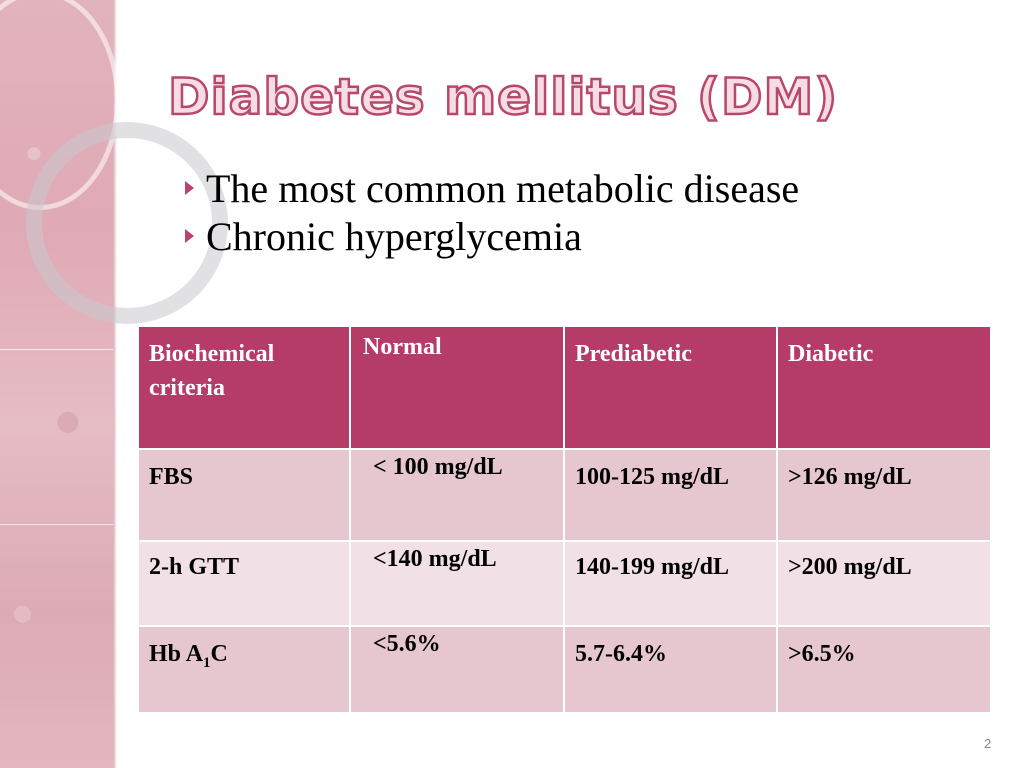 This screenshot has width=1024, height=768. Describe the element at coordinates (670, 669) in the screenshot. I see `prediabetic-value: 5.7-6.4%` at that location.